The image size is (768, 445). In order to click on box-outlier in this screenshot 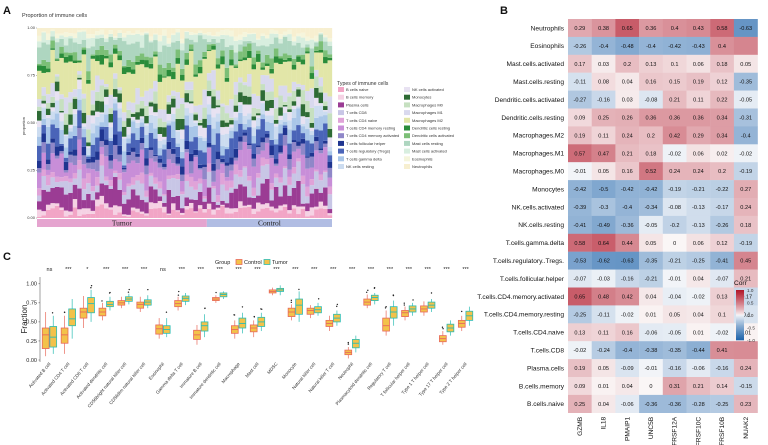, I will do `click(299, 289)`.